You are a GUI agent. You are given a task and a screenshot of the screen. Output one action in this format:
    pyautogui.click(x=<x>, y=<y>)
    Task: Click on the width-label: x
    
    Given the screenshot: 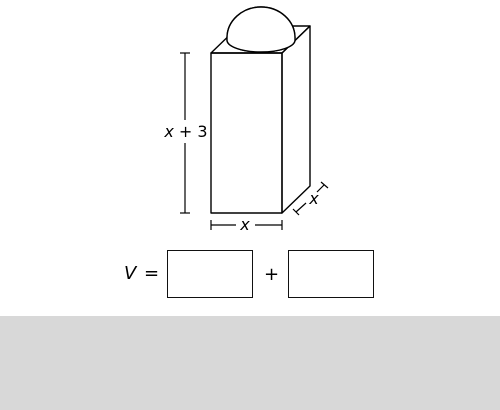 What is the action you would take?
    pyautogui.click(x=244, y=224)
    